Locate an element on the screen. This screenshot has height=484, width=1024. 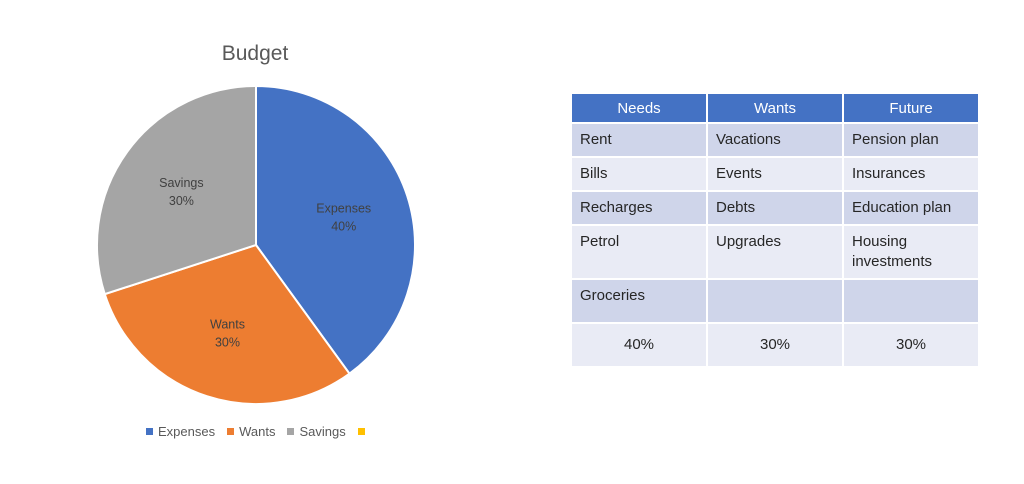
table-row: Petrol Upgrades Housing investments is located at coordinates (775, 252).